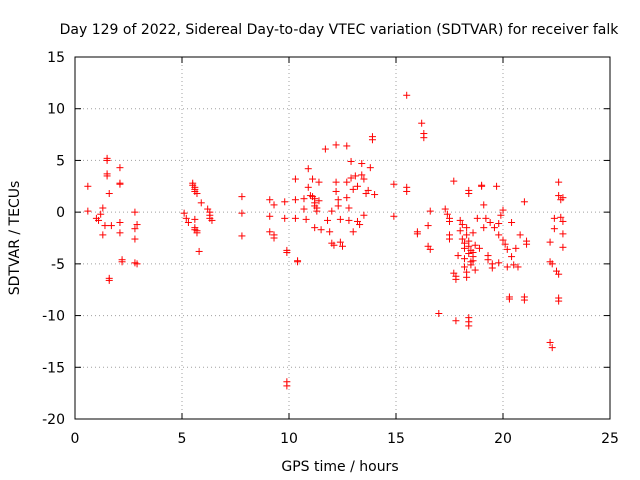  What do you see at coordinates (56, 110) in the screenshot?
I see `y-tick-label: 10` at bounding box center [56, 110].